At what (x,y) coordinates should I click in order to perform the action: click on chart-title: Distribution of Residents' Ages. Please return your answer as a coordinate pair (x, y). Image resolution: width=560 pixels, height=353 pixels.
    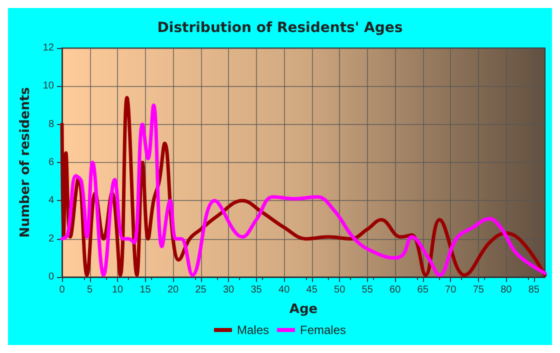
    Looking at the image, I should click on (280, 28).